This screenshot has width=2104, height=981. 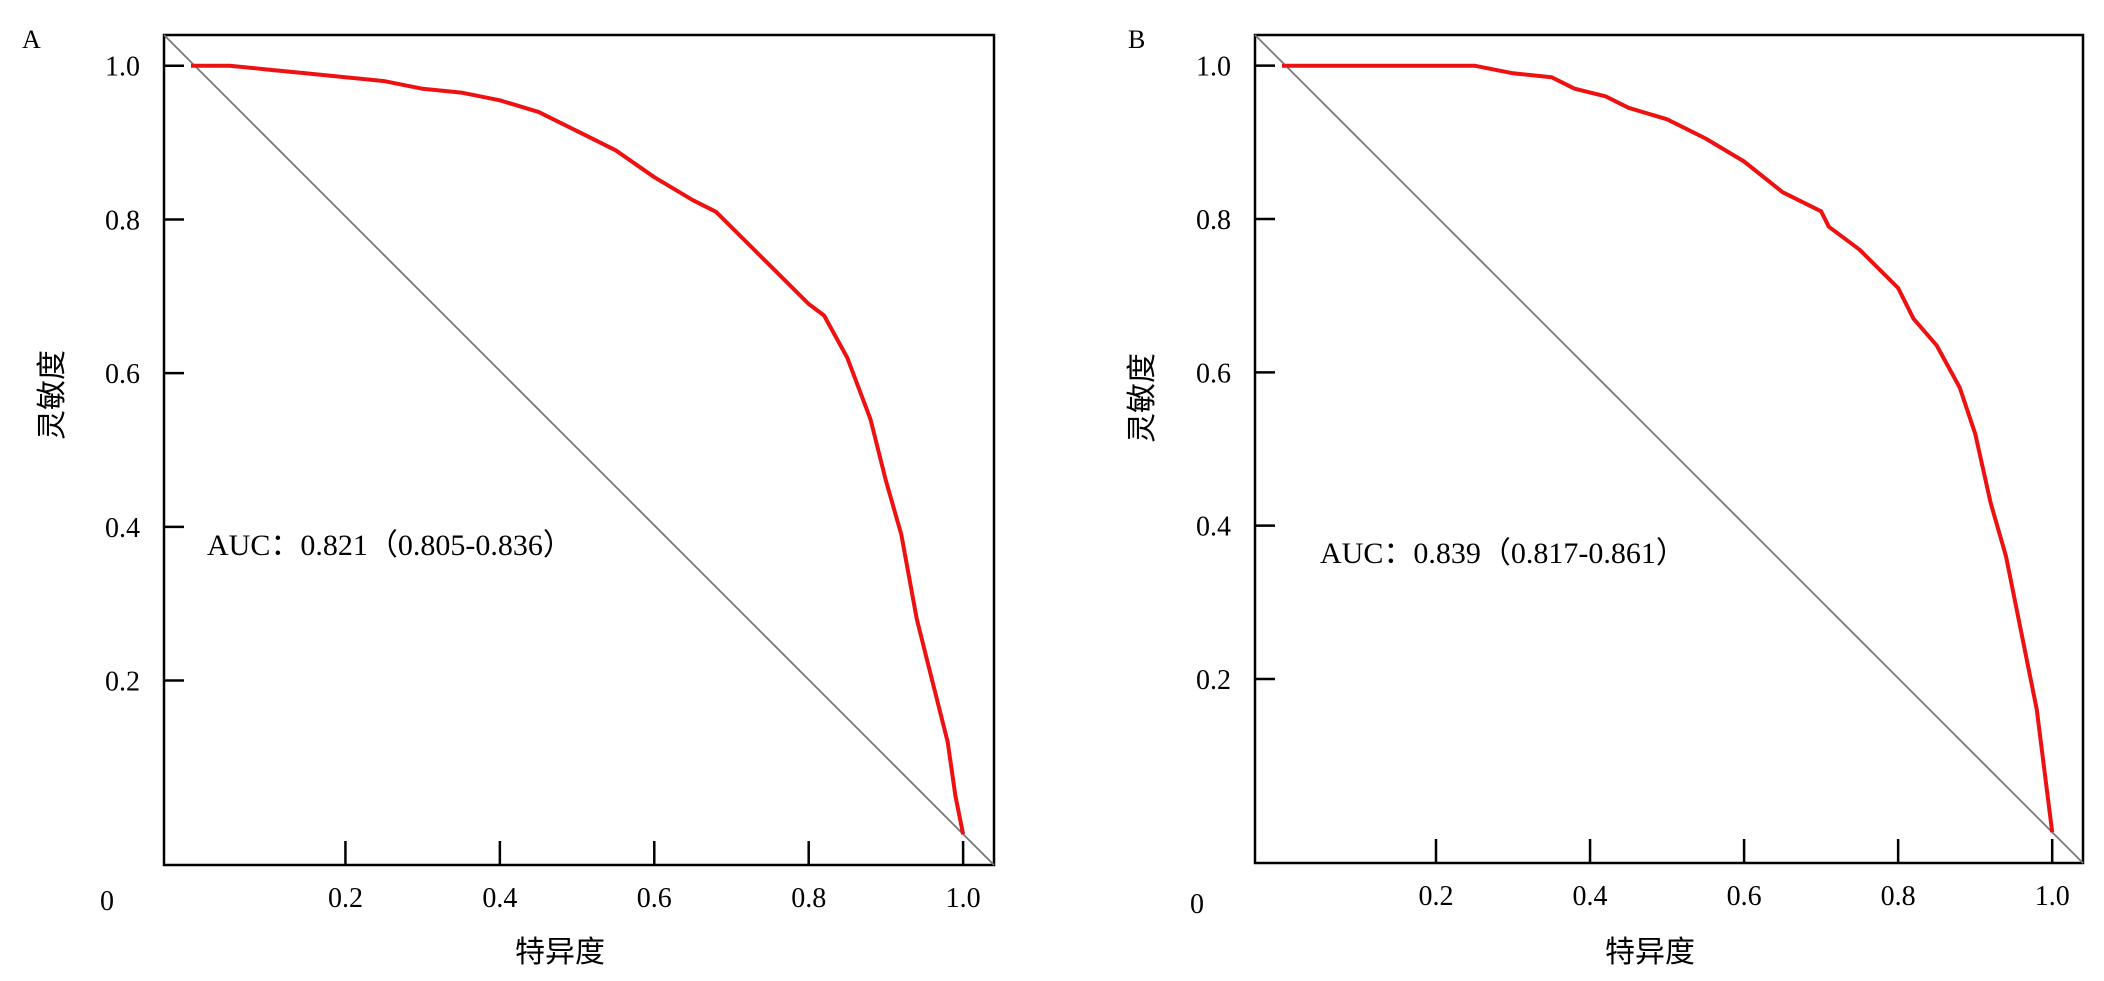 What do you see at coordinates (1503, 553) in the screenshot?
I see `panel-b-auc-annotation: AUC：0.839（0.817-0.861）` at bounding box center [1503, 553].